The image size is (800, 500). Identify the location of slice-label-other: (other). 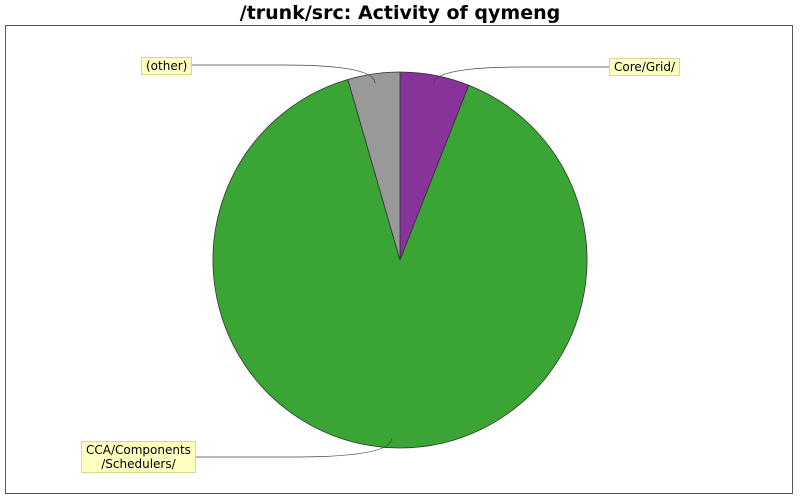
(167, 66).